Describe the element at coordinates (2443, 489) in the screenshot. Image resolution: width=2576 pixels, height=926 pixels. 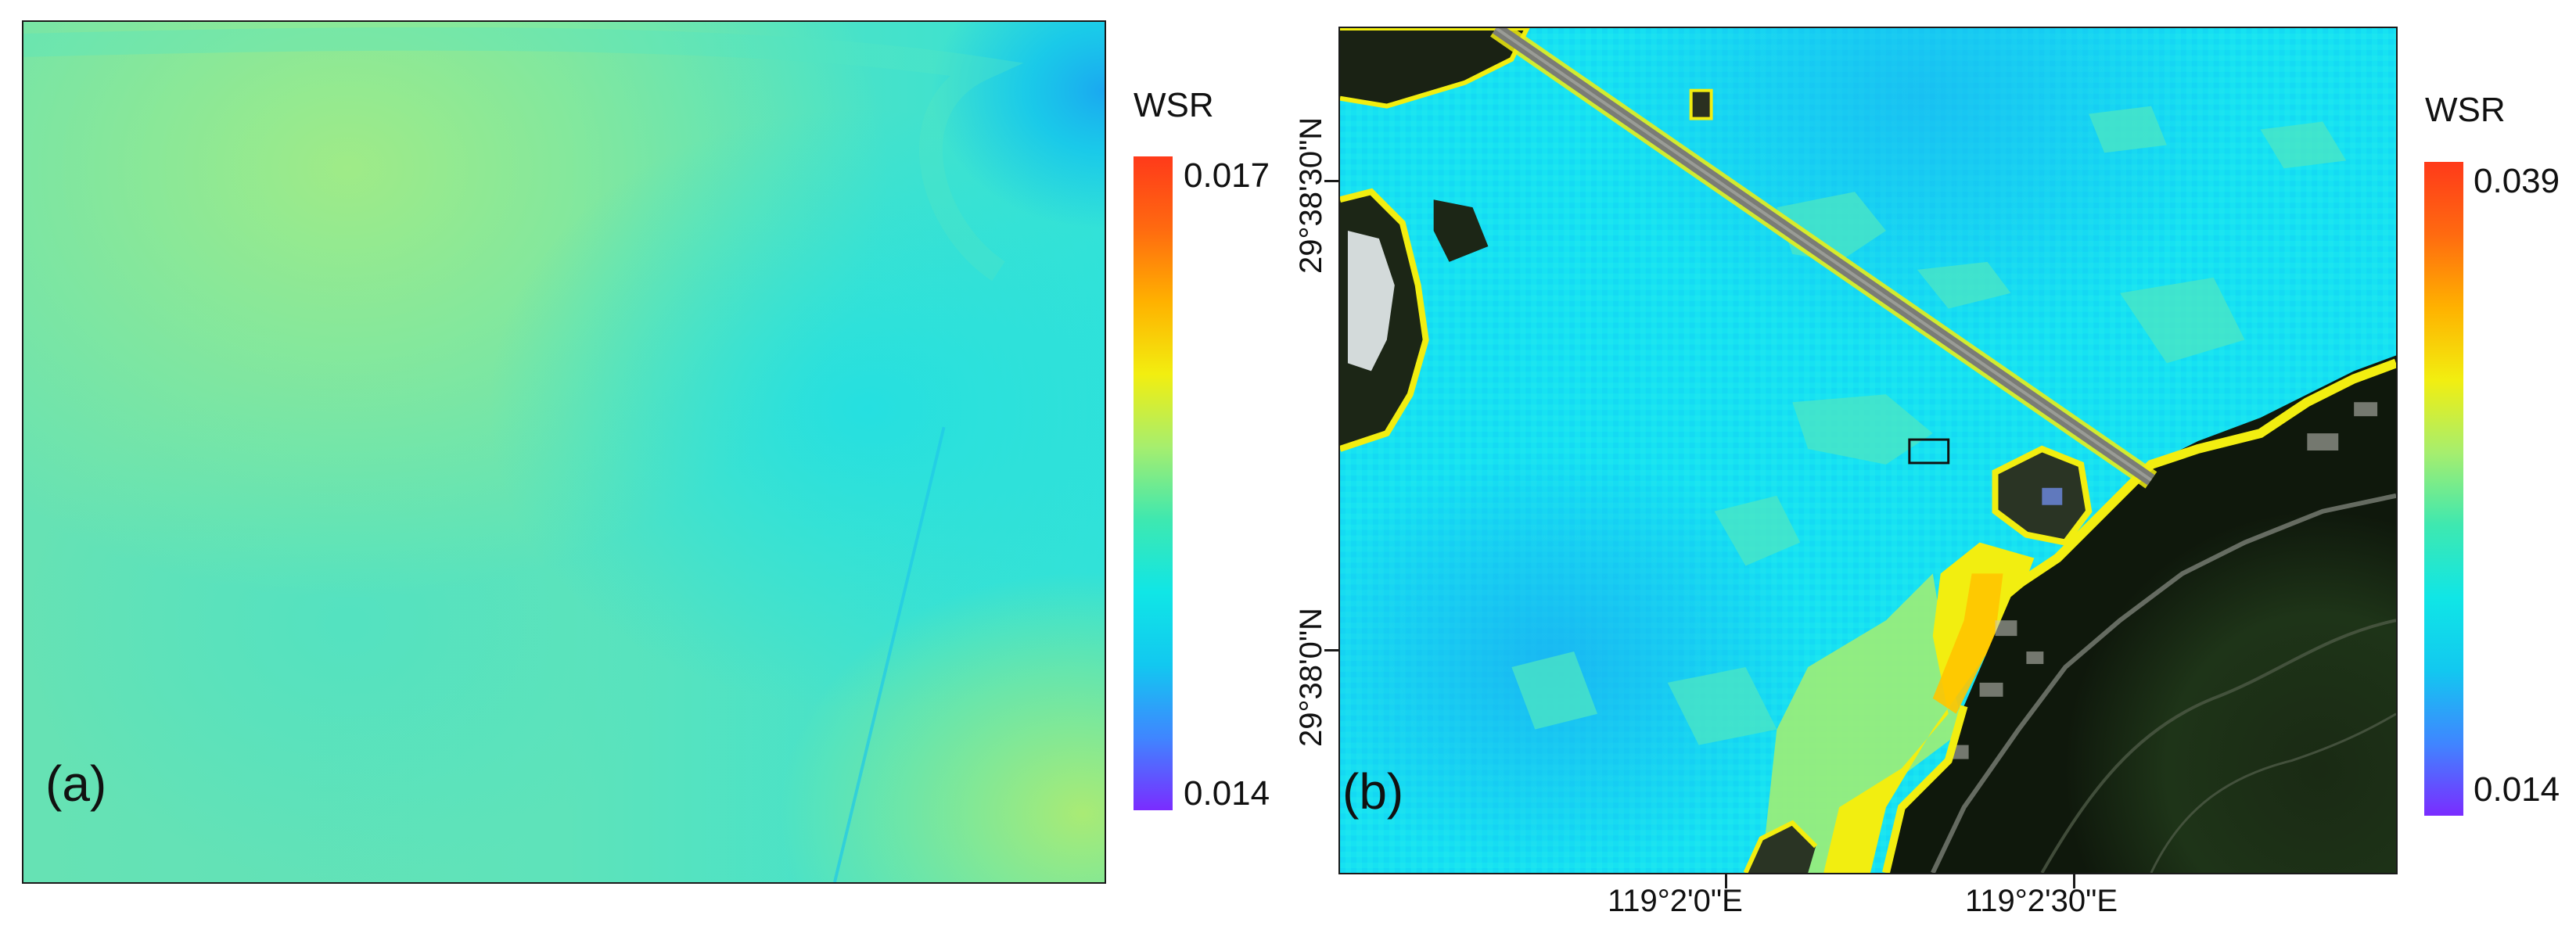
I see `colorbar-b` at that location.